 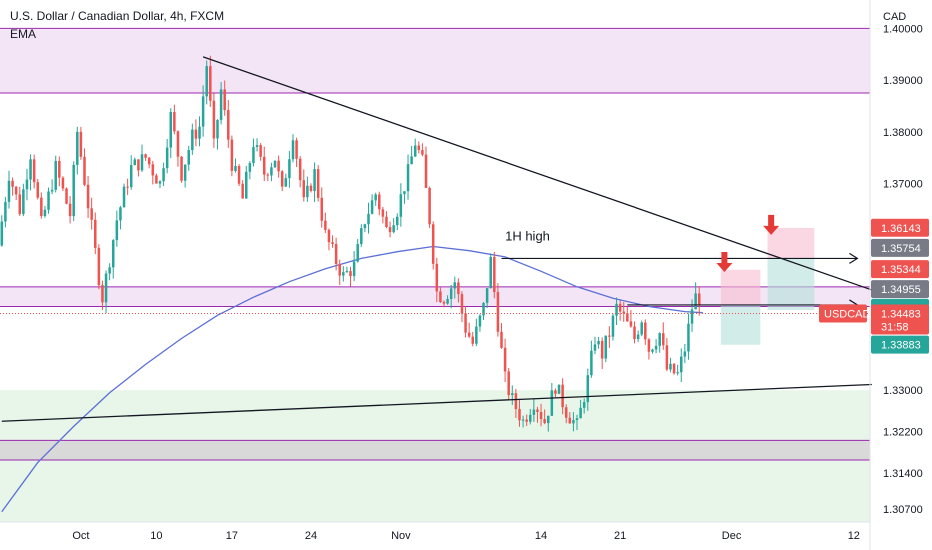 I want to click on currency-label: CAD, so click(x=894, y=17).